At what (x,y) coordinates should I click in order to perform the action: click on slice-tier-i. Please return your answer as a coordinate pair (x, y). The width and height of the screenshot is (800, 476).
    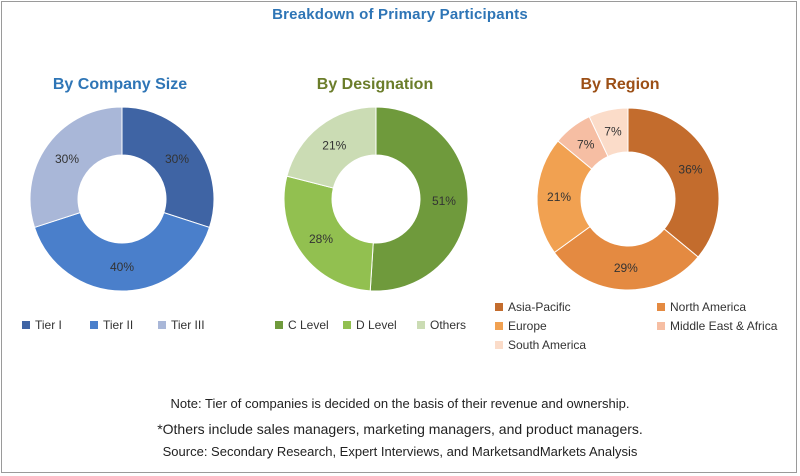
    Looking at the image, I should click on (168, 167).